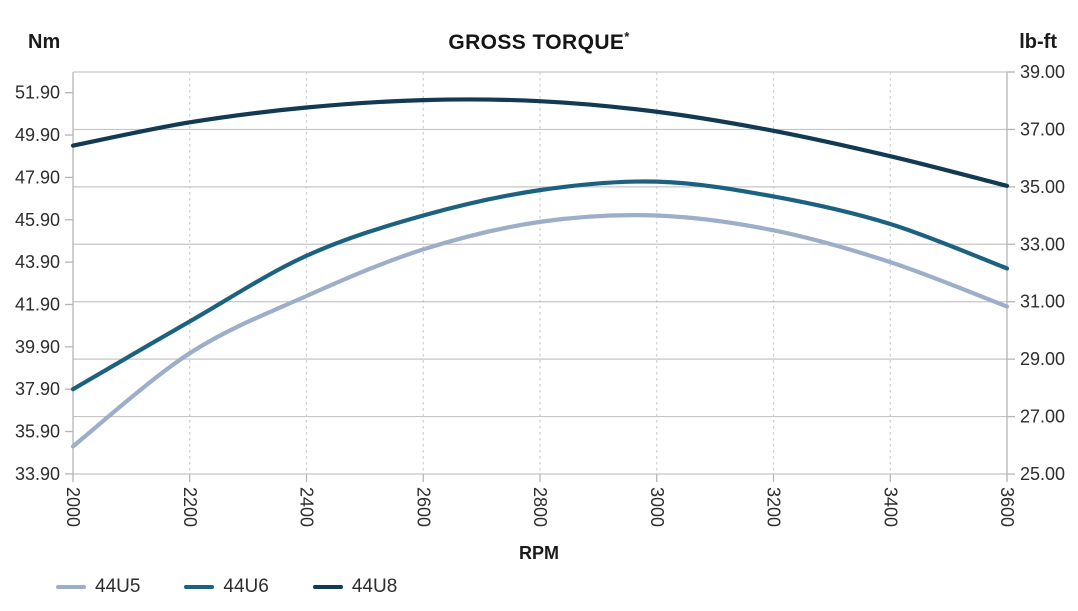 The height and width of the screenshot is (611, 1078). What do you see at coordinates (657, 507) in the screenshot?
I see `x-axis-tick-label: 3000` at bounding box center [657, 507].